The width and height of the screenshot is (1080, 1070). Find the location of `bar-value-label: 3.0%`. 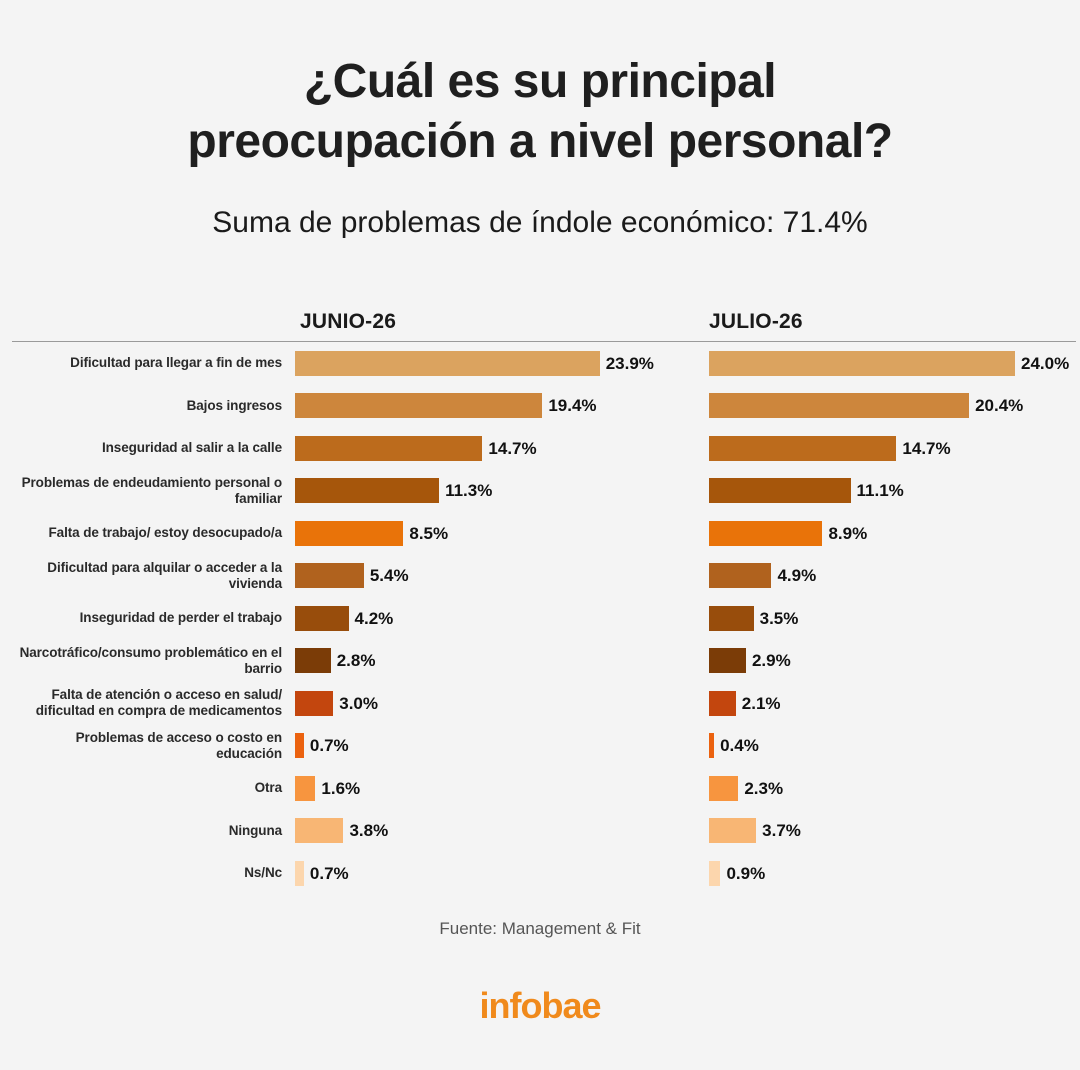

bar-value-label: 3.0% is located at coordinates (358, 703).